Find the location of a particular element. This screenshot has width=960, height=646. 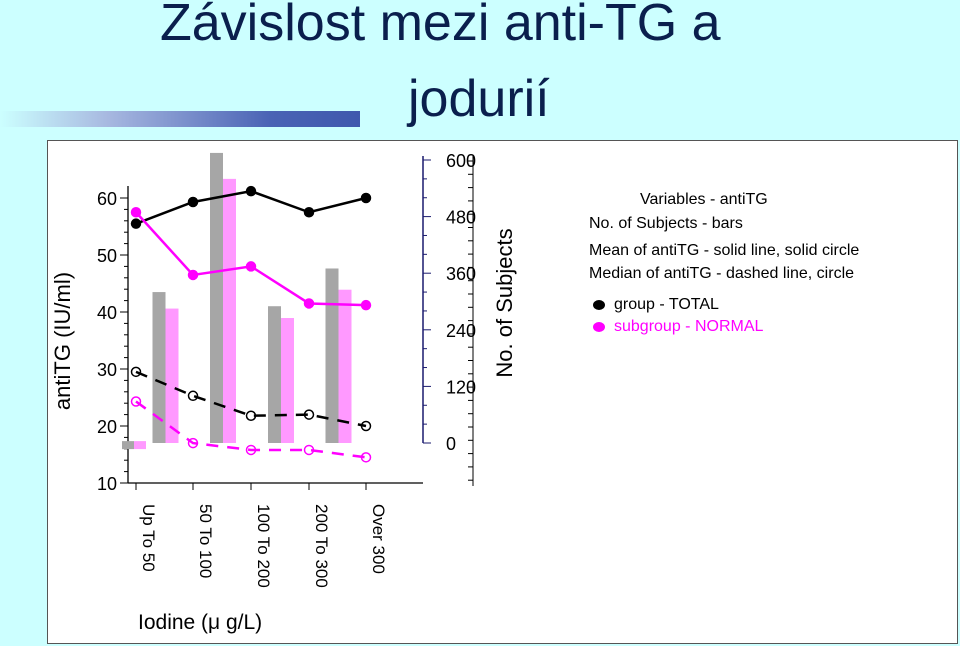

legend-heading-variables: Variables - antiTG is located at coordinates (704, 199).